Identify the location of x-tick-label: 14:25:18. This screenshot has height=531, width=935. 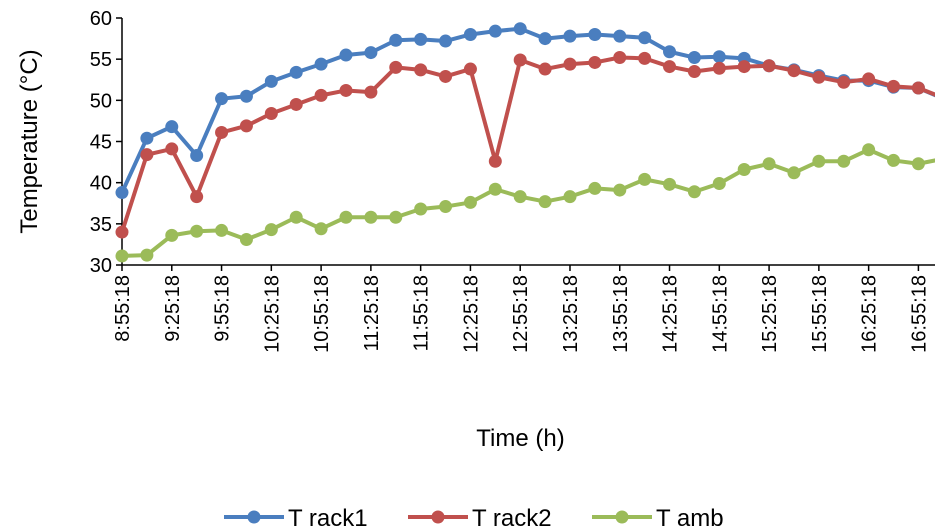
(671, 314).